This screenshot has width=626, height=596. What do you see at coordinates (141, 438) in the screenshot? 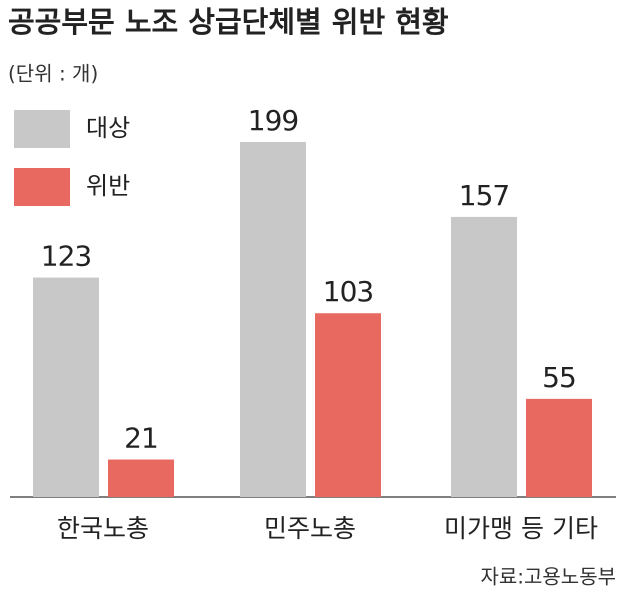
I see `value-label: 21` at bounding box center [141, 438].